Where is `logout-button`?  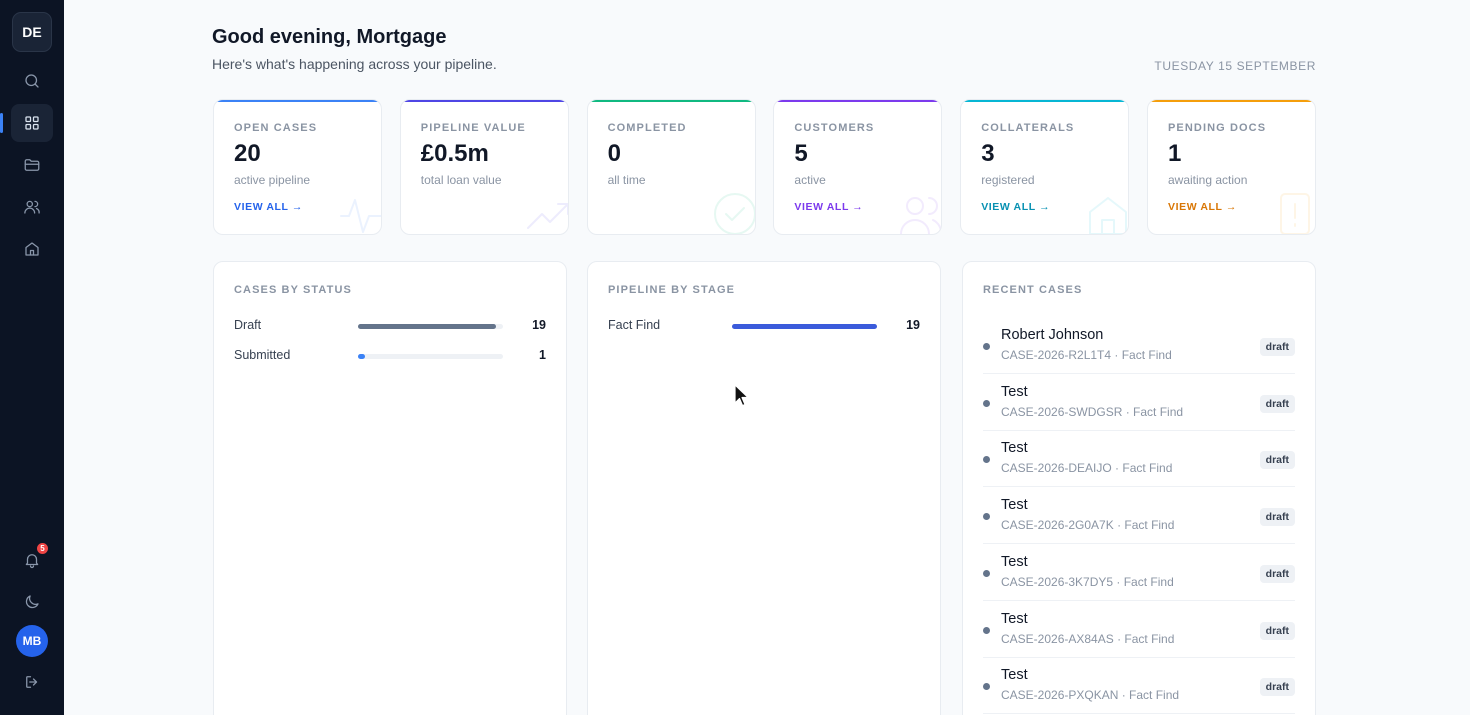 logout-button is located at coordinates (32, 682).